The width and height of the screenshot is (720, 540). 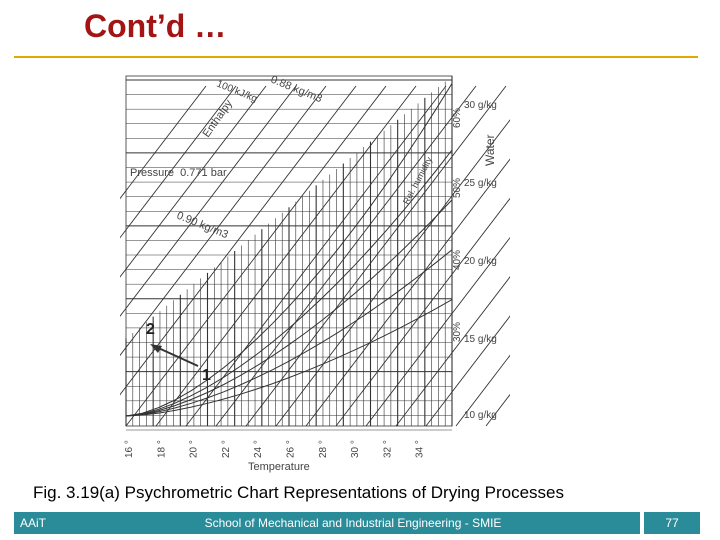 What do you see at coordinates (279, 467) in the screenshot?
I see `temperature-axis-label: Temperature` at bounding box center [279, 467].